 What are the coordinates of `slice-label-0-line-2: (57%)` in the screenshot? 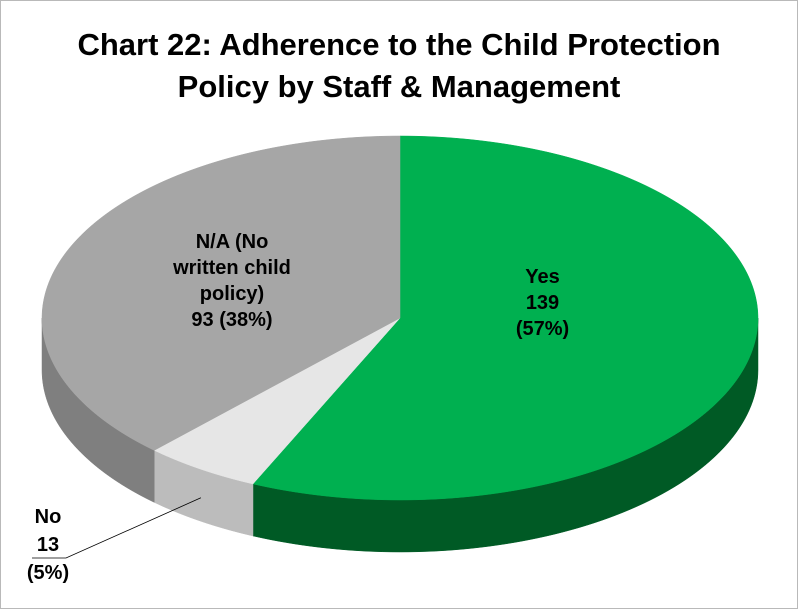 It's located at (542, 329).